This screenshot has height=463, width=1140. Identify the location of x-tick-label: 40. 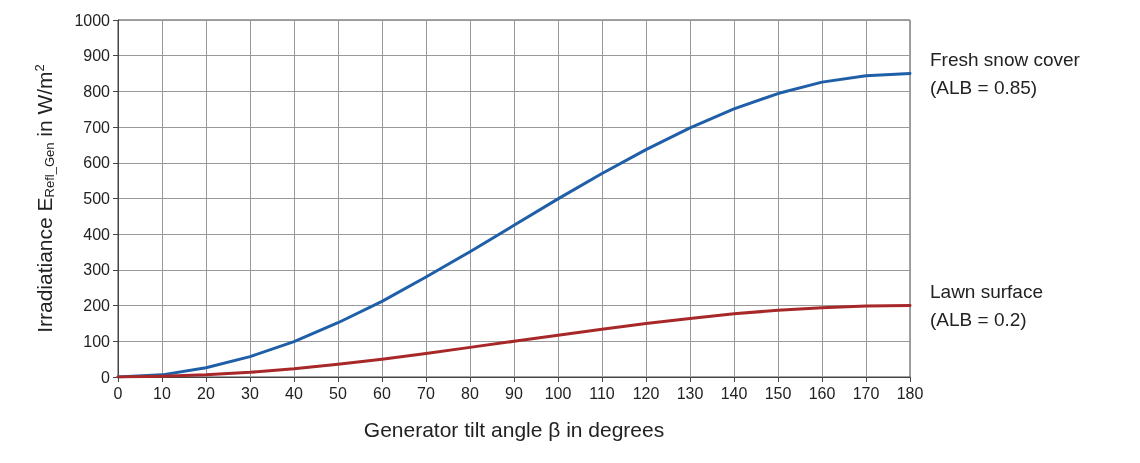
(294, 393).